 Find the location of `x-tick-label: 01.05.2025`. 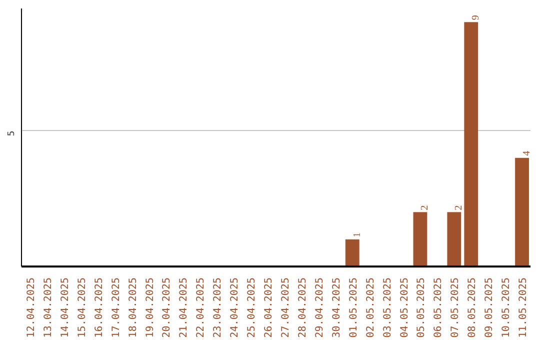

x-tick-label: 01.05.2025 is located at coordinates (354, 307).